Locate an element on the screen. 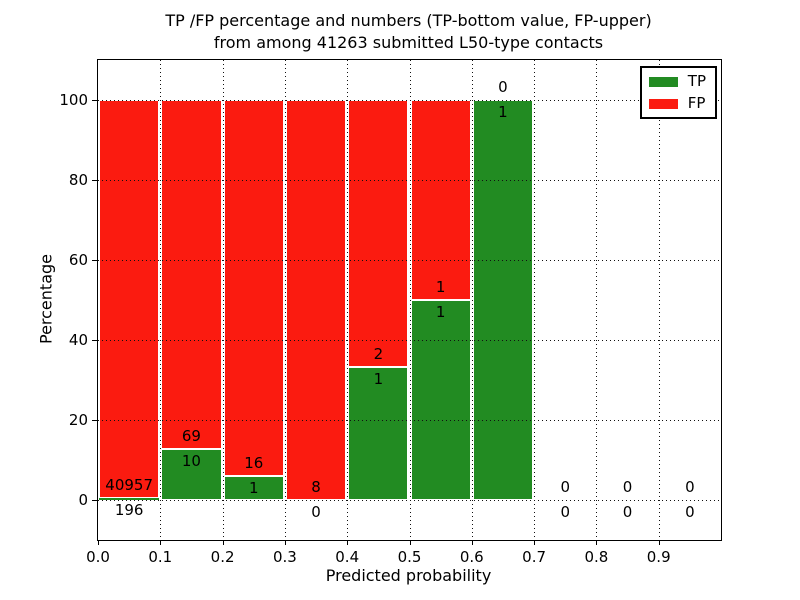 This screenshot has height=600, width=800. legend: TP FP is located at coordinates (678, 92).